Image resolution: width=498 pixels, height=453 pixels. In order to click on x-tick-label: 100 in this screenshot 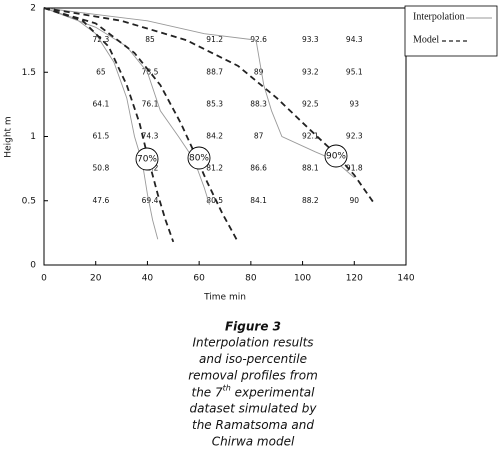, I will do `click(302, 279)`.